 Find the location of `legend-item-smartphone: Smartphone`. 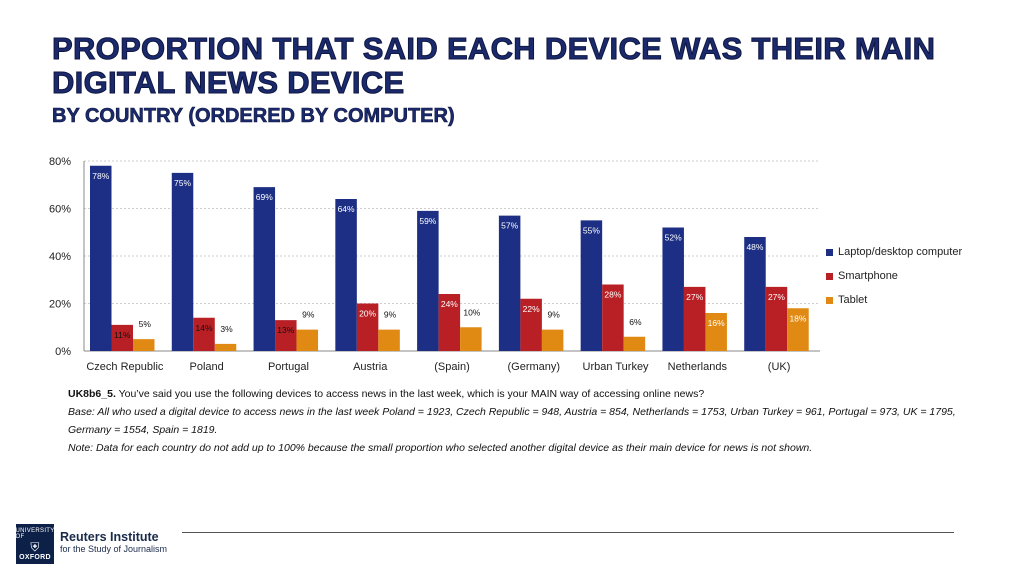

legend-item-smartphone: Smartphone is located at coordinates (894, 276).